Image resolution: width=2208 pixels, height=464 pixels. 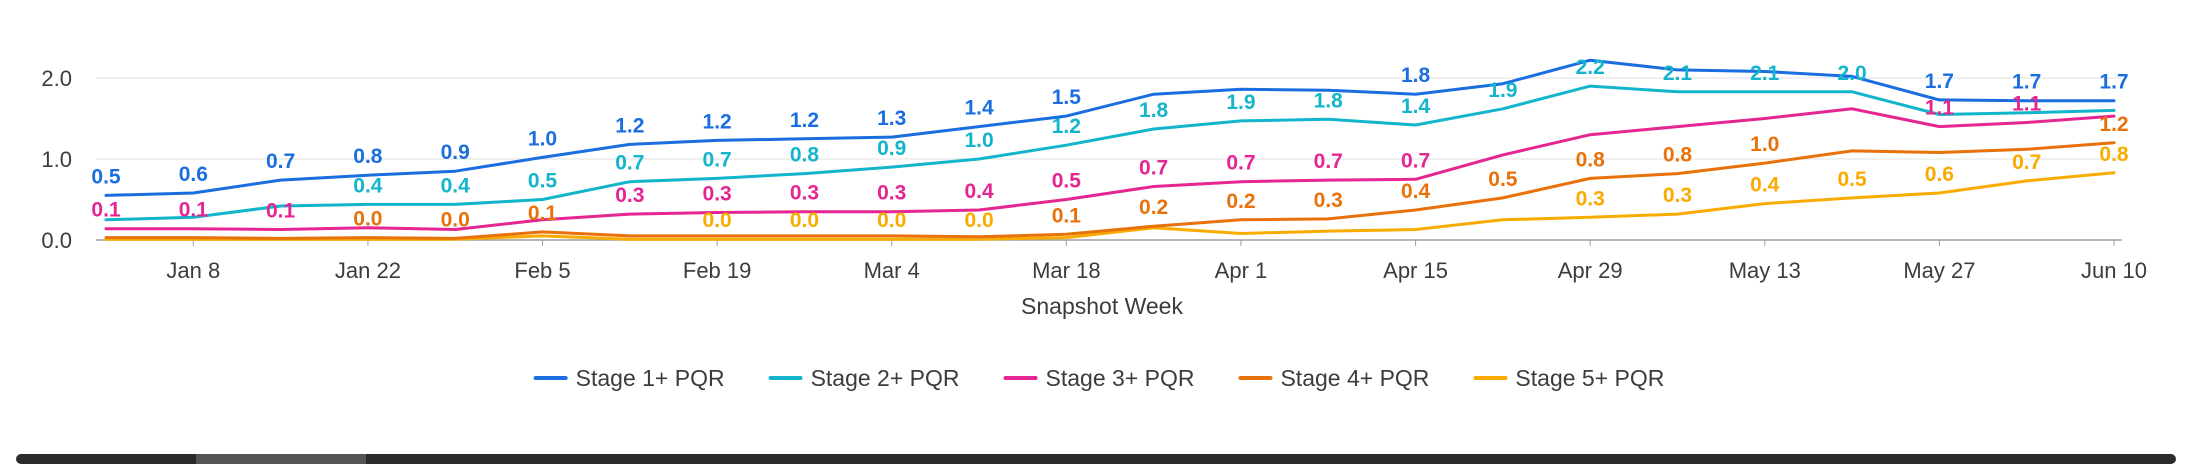 I want to click on horizontal-scrollbar, so click(x=1096, y=459).